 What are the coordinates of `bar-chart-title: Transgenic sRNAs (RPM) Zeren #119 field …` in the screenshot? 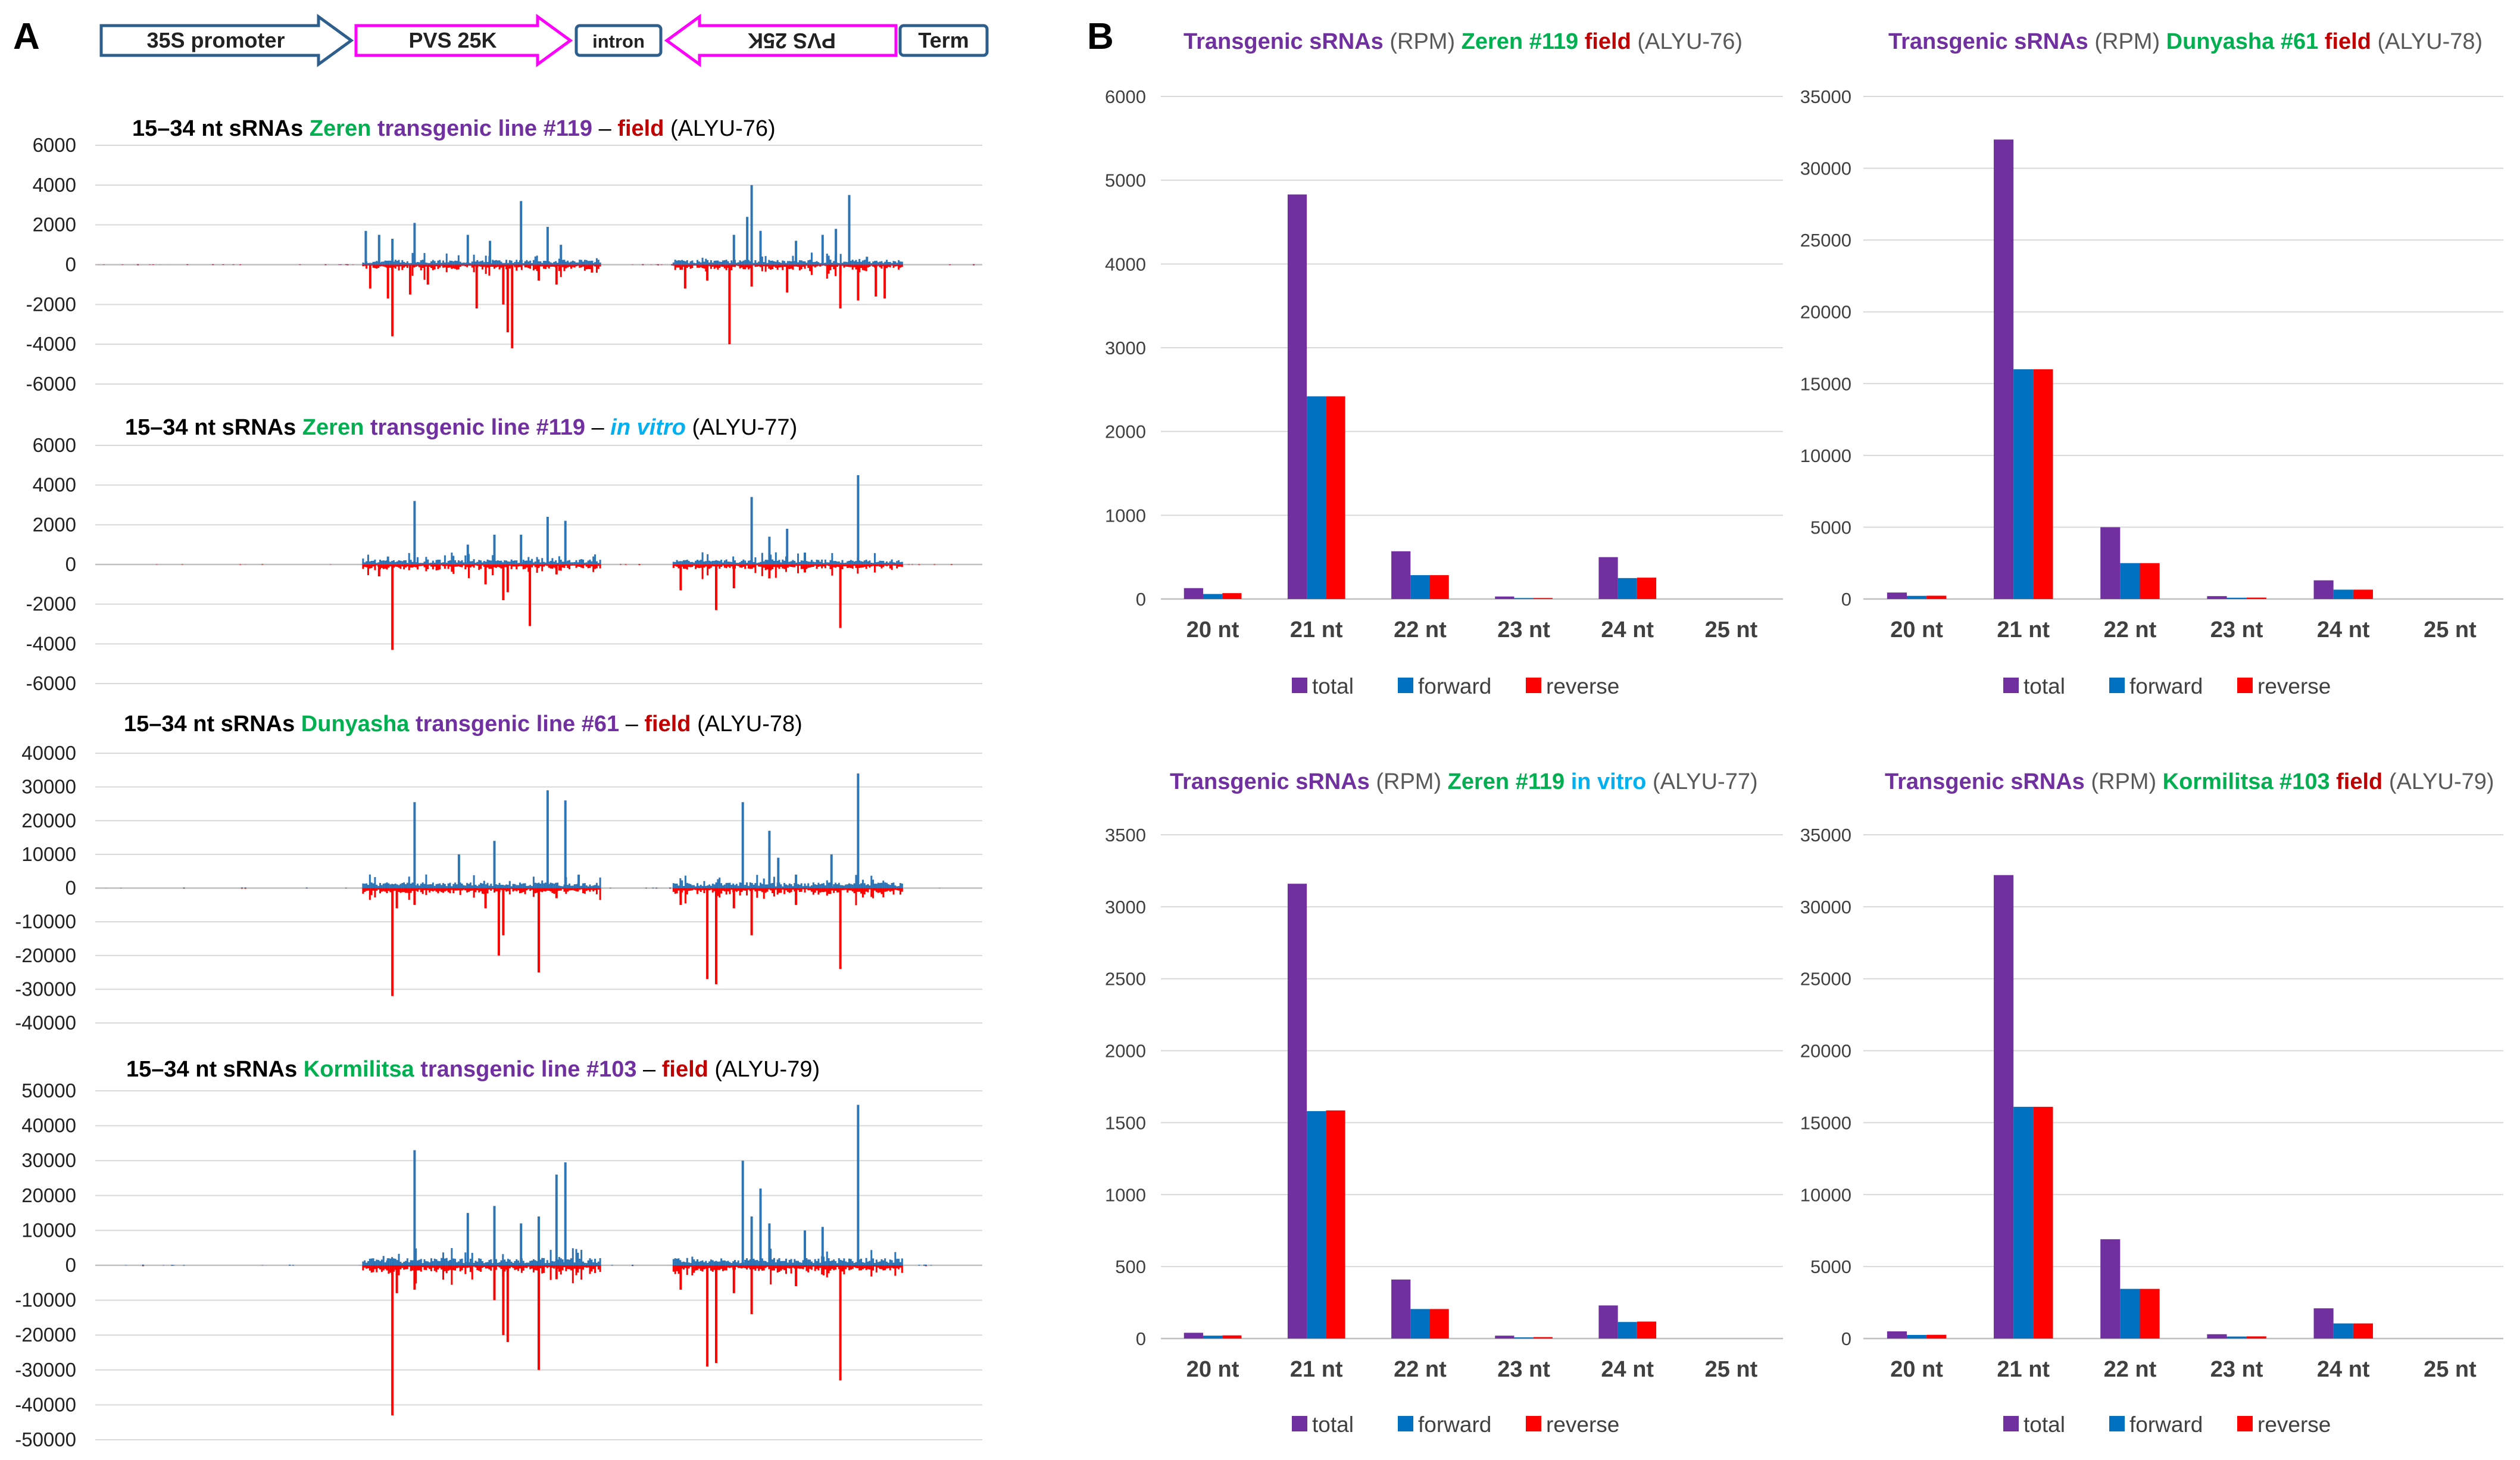 It's located at (1464, 41).